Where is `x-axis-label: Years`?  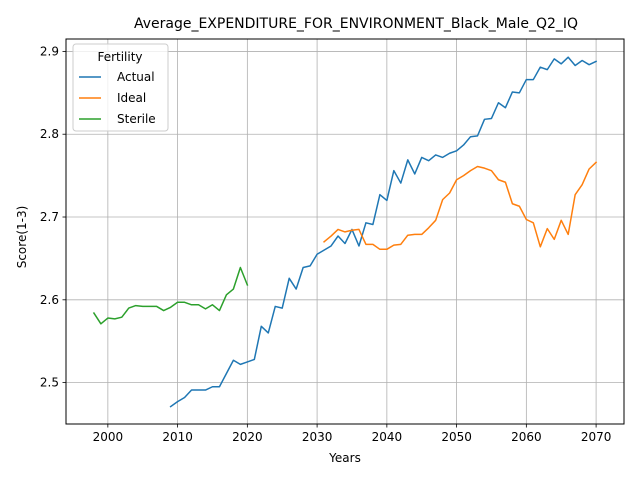 x-axis-label: Years is located at coordinates (344, 458).